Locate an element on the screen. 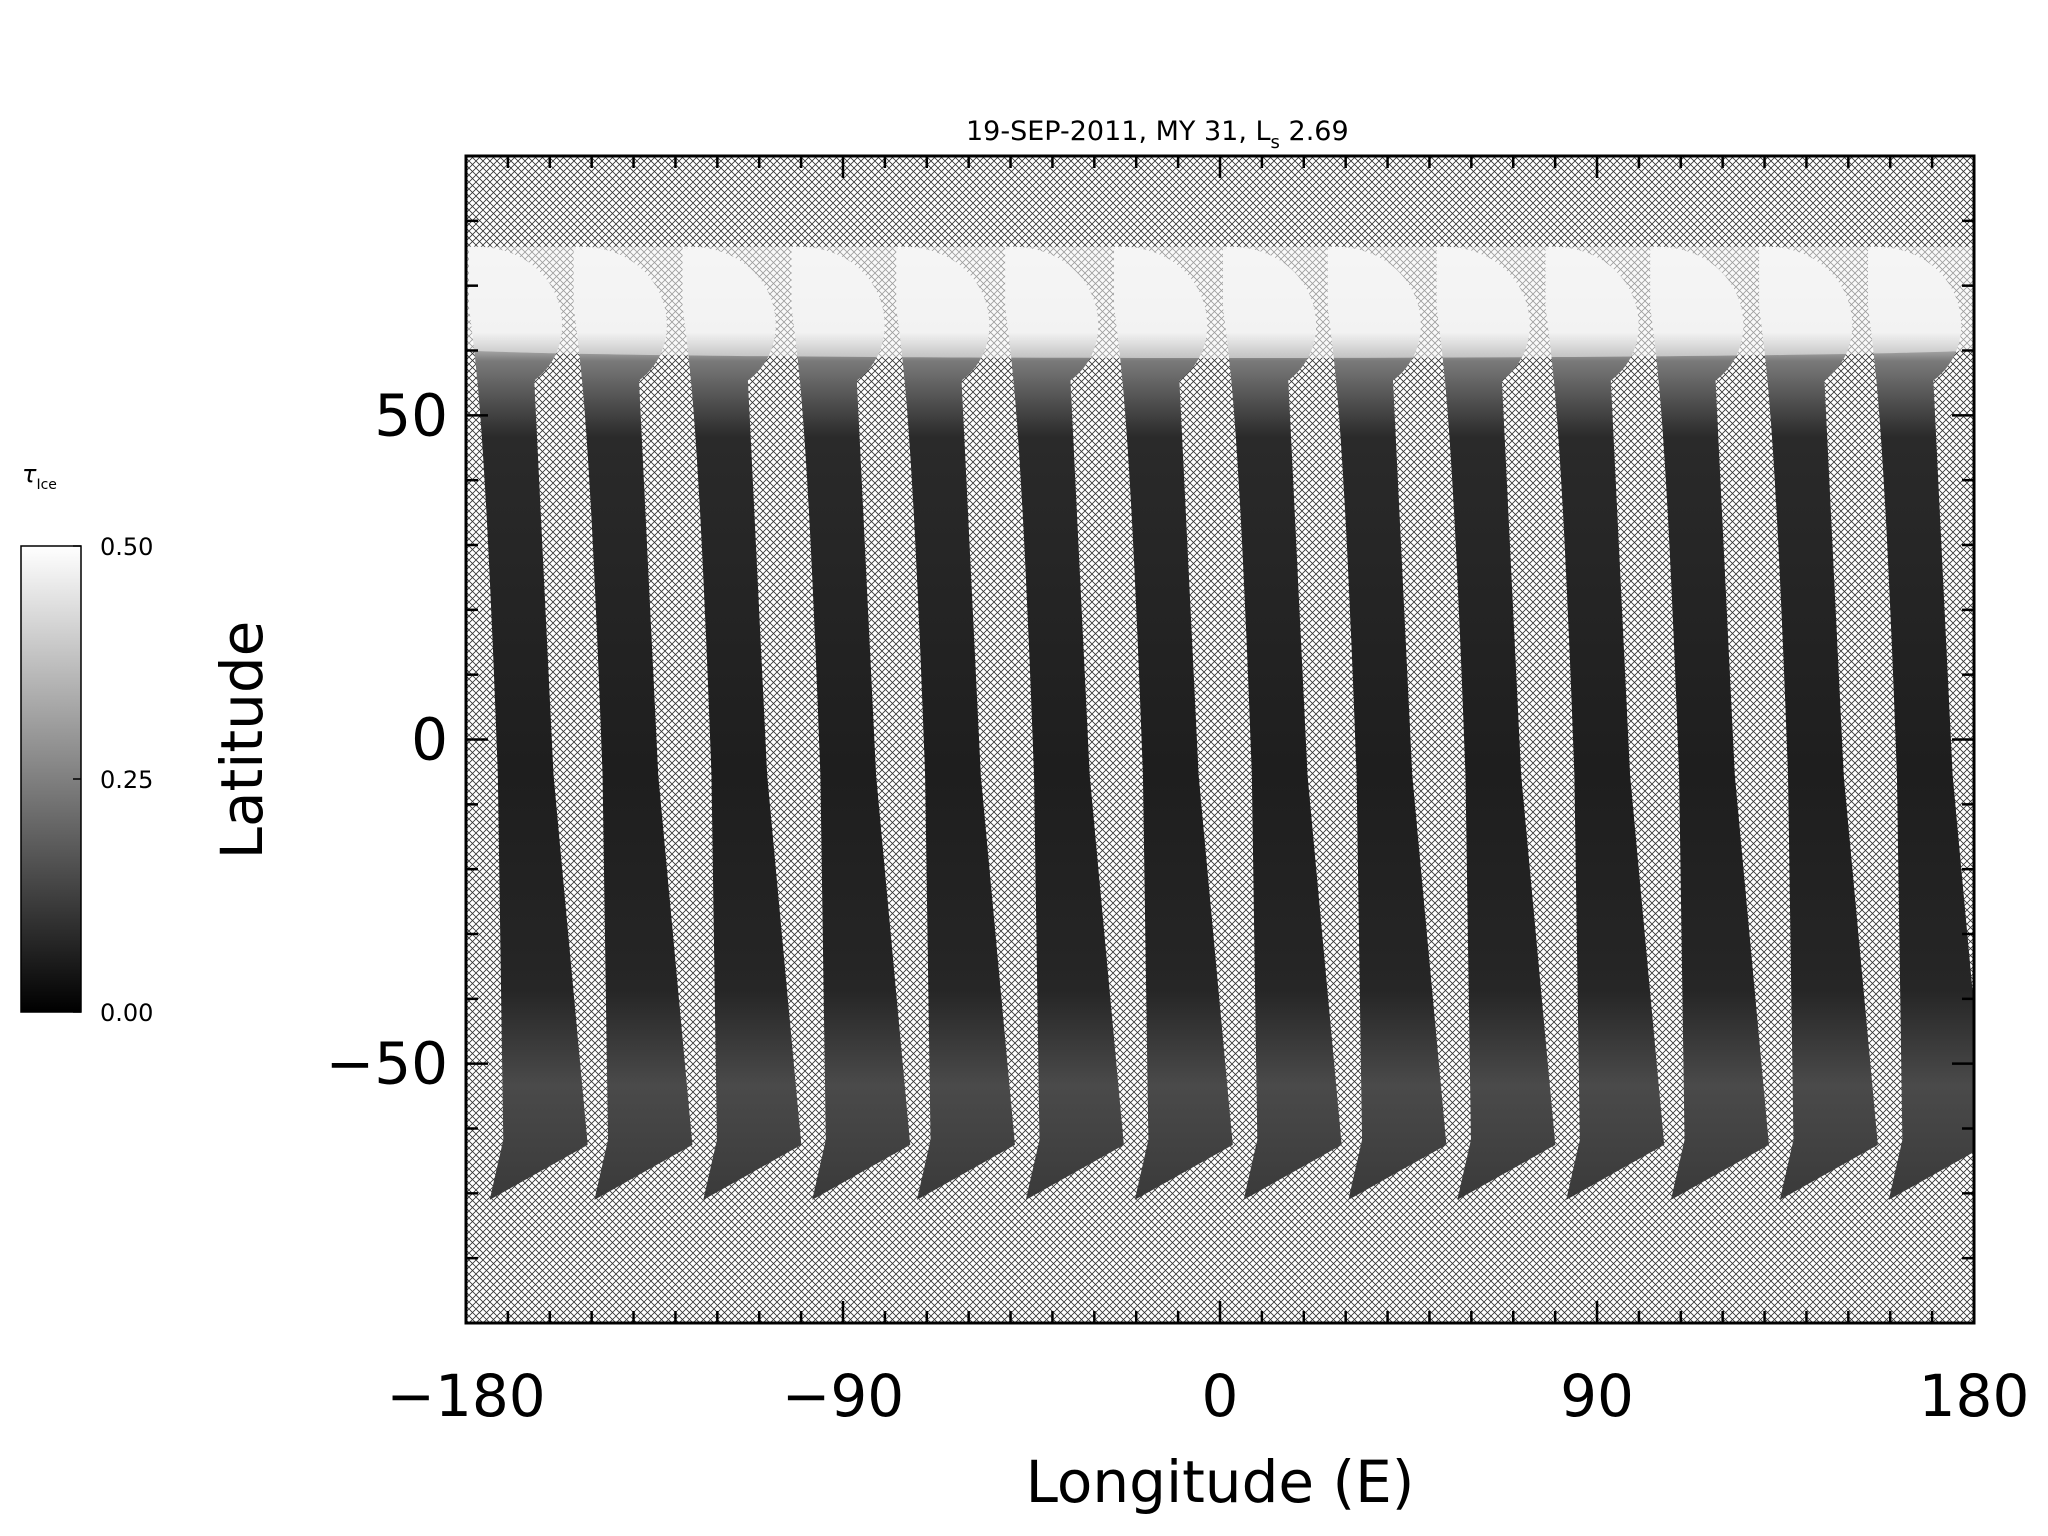 This screenshot has width=2048, height=1536. x-tick-label: 90 is located at coordinates (1597, 1396).